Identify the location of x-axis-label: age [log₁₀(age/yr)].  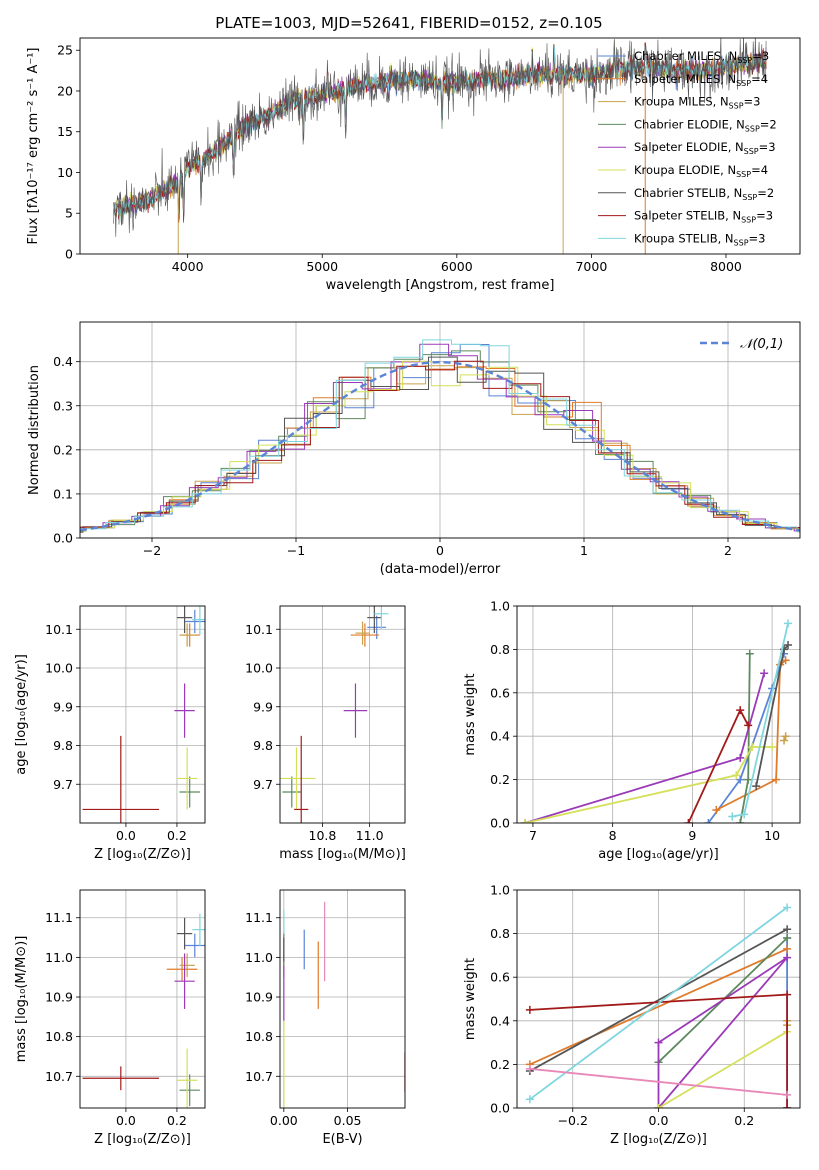
(658, 854).